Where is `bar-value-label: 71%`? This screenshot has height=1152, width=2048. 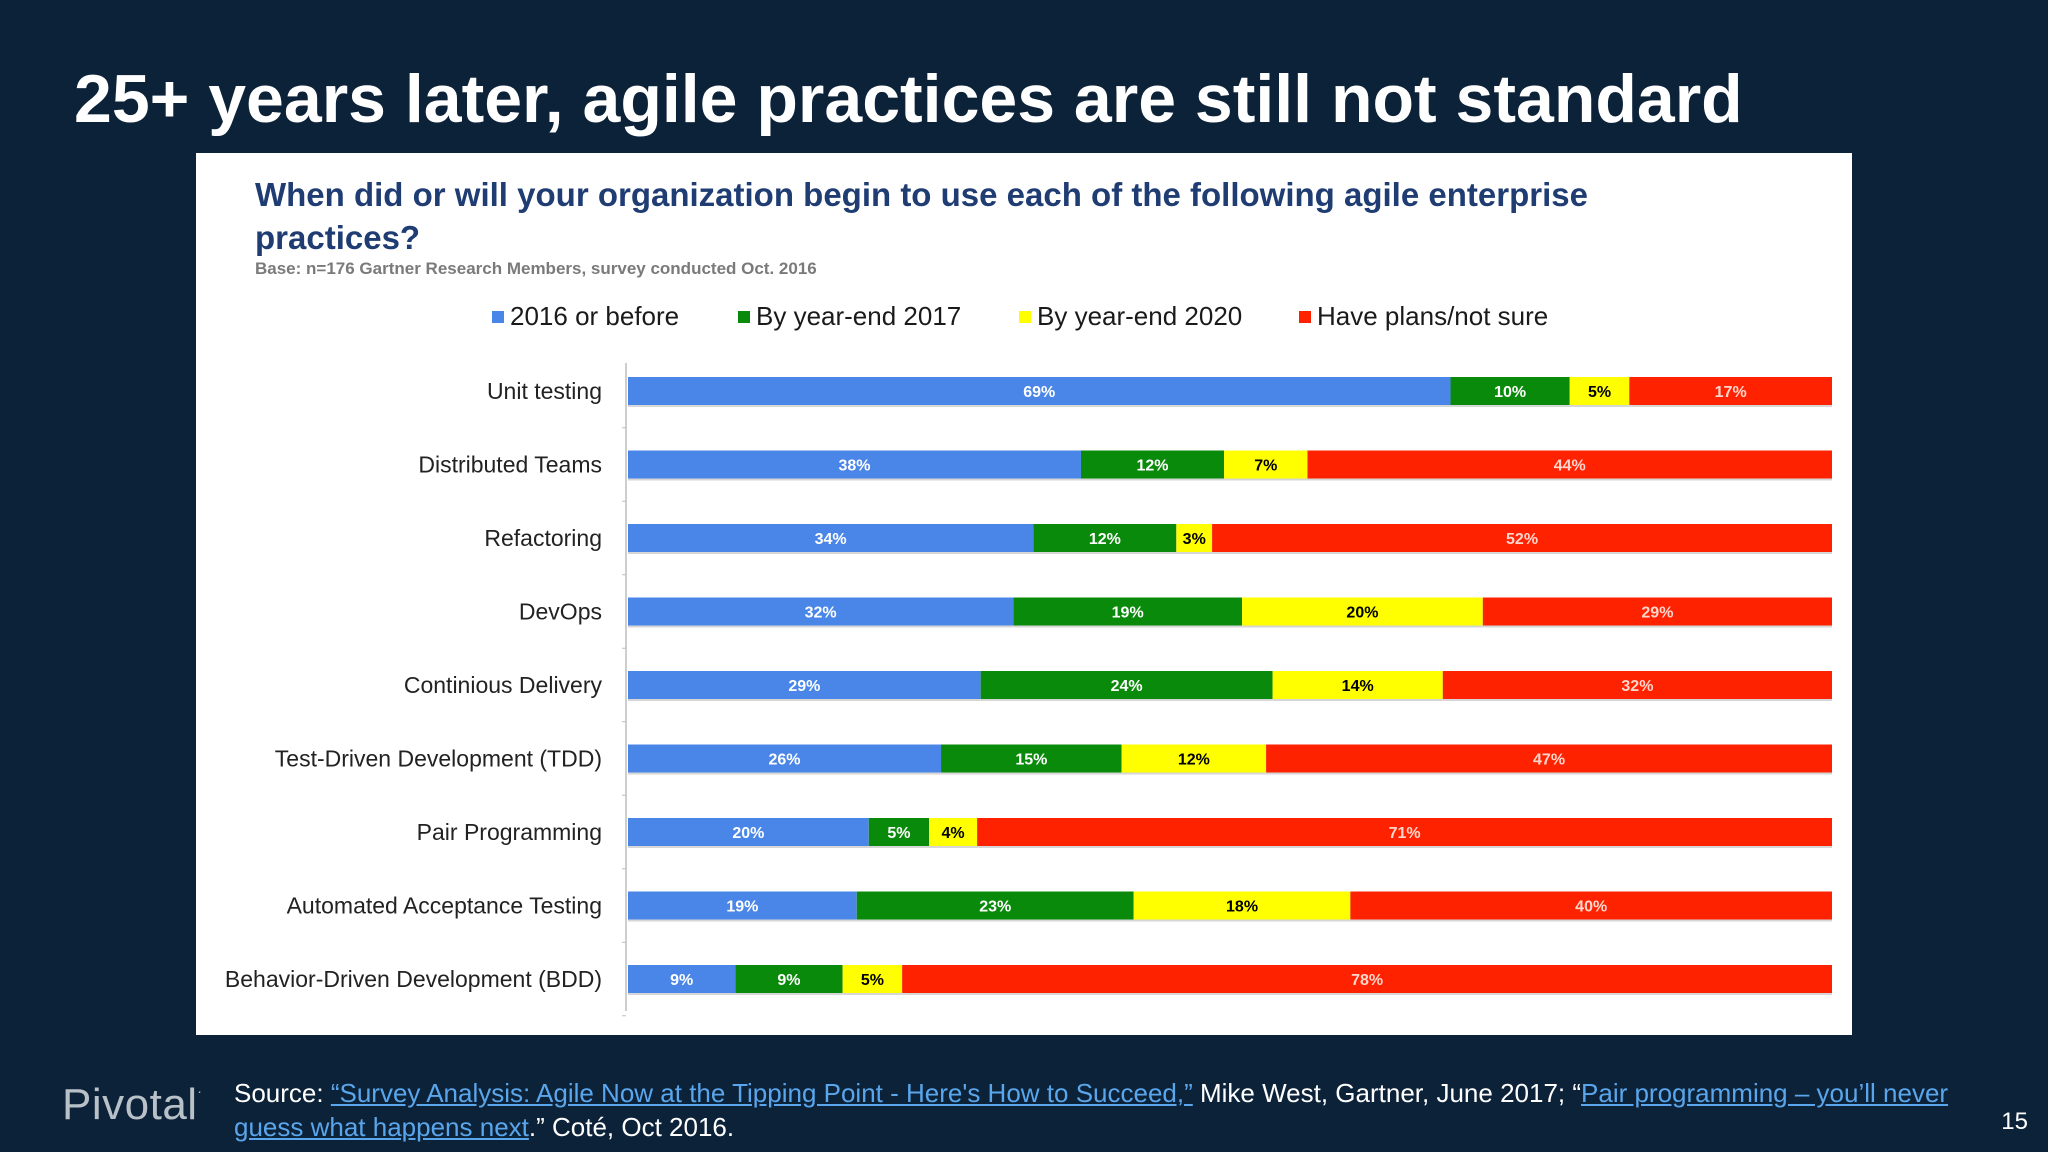 bar-value-label: 71% is located at coordinates (1405, 833).